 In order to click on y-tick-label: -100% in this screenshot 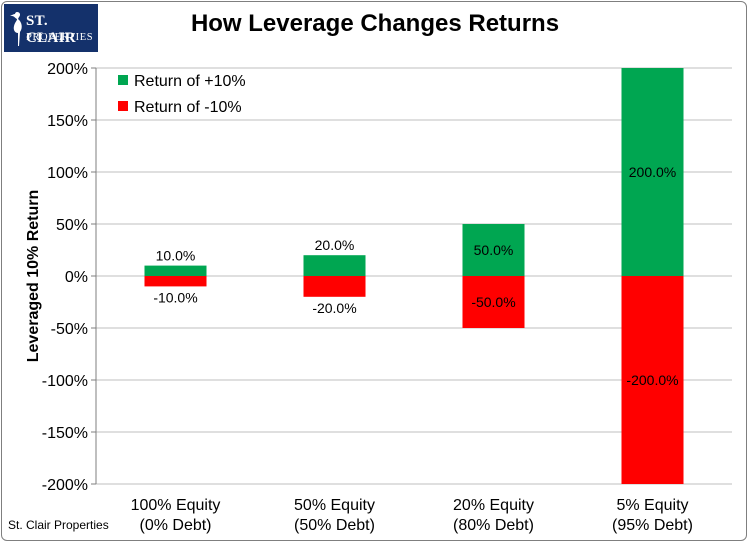, I will do `click(65, 381)`.